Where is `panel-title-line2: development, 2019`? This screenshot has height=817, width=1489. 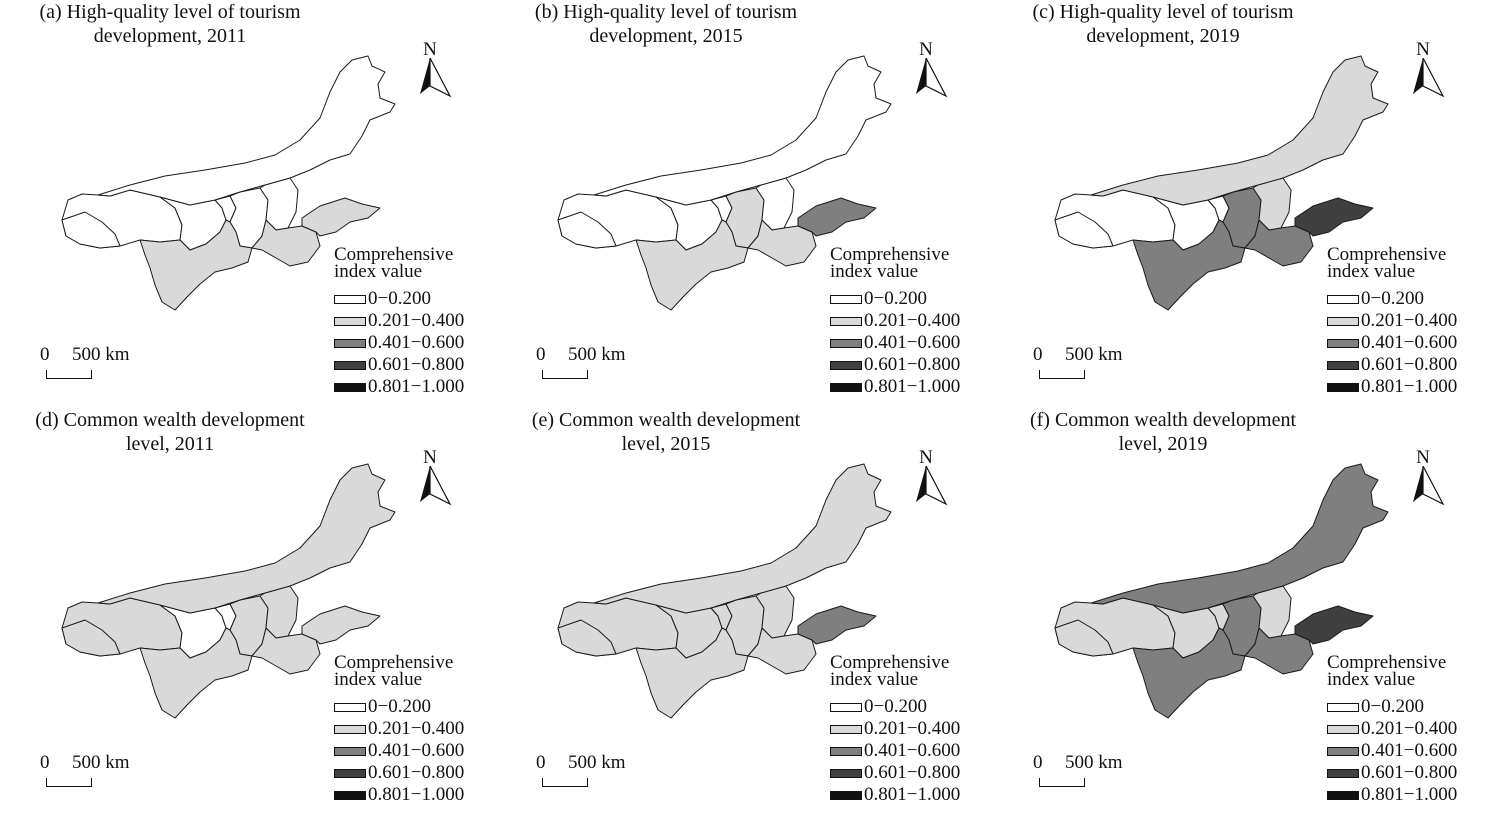 panel-title-line2: development, 2019 is located at coordinates (1163, 36).